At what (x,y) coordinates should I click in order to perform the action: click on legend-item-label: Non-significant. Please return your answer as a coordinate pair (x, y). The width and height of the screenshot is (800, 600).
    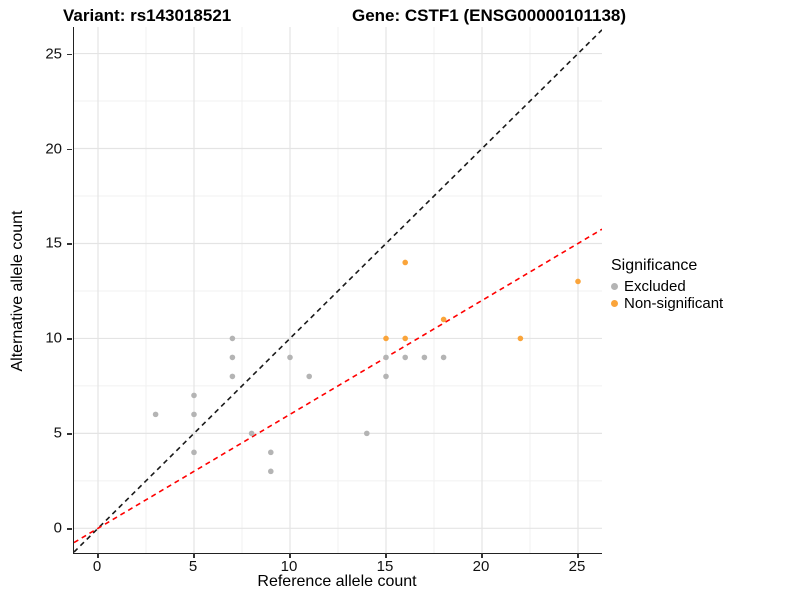
    Looking at the image, I should click on (674, 303).